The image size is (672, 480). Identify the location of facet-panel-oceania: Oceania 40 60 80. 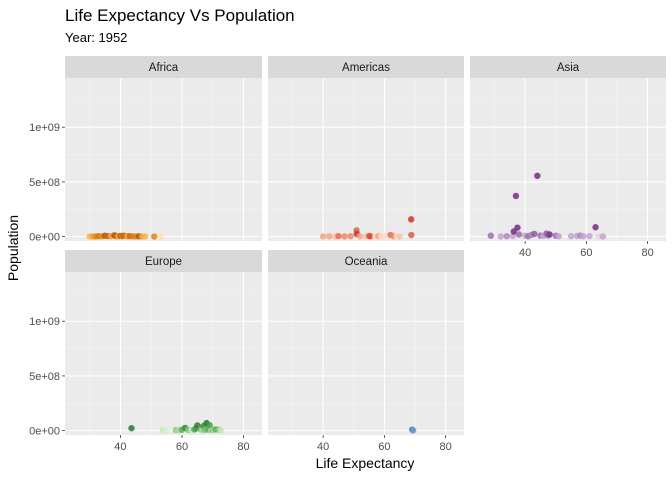
(366, 351).